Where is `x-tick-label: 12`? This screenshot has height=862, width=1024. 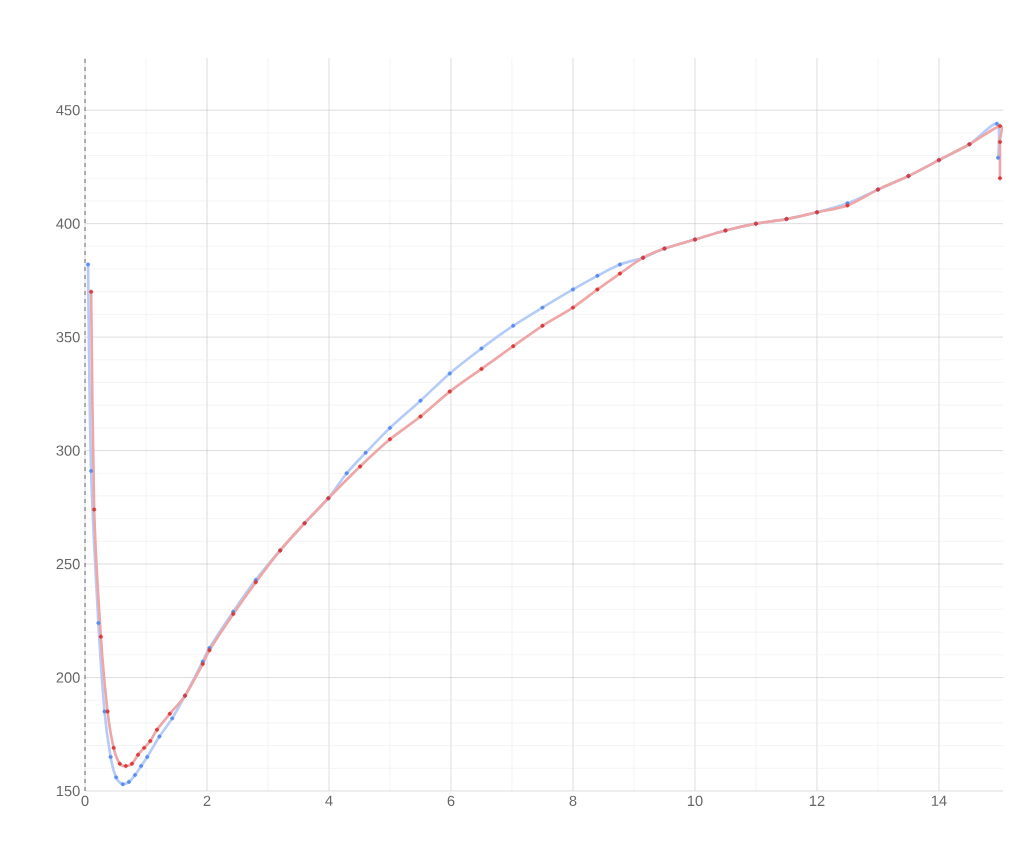
x-tick-label: 12 is located at coordinates (817, 800).